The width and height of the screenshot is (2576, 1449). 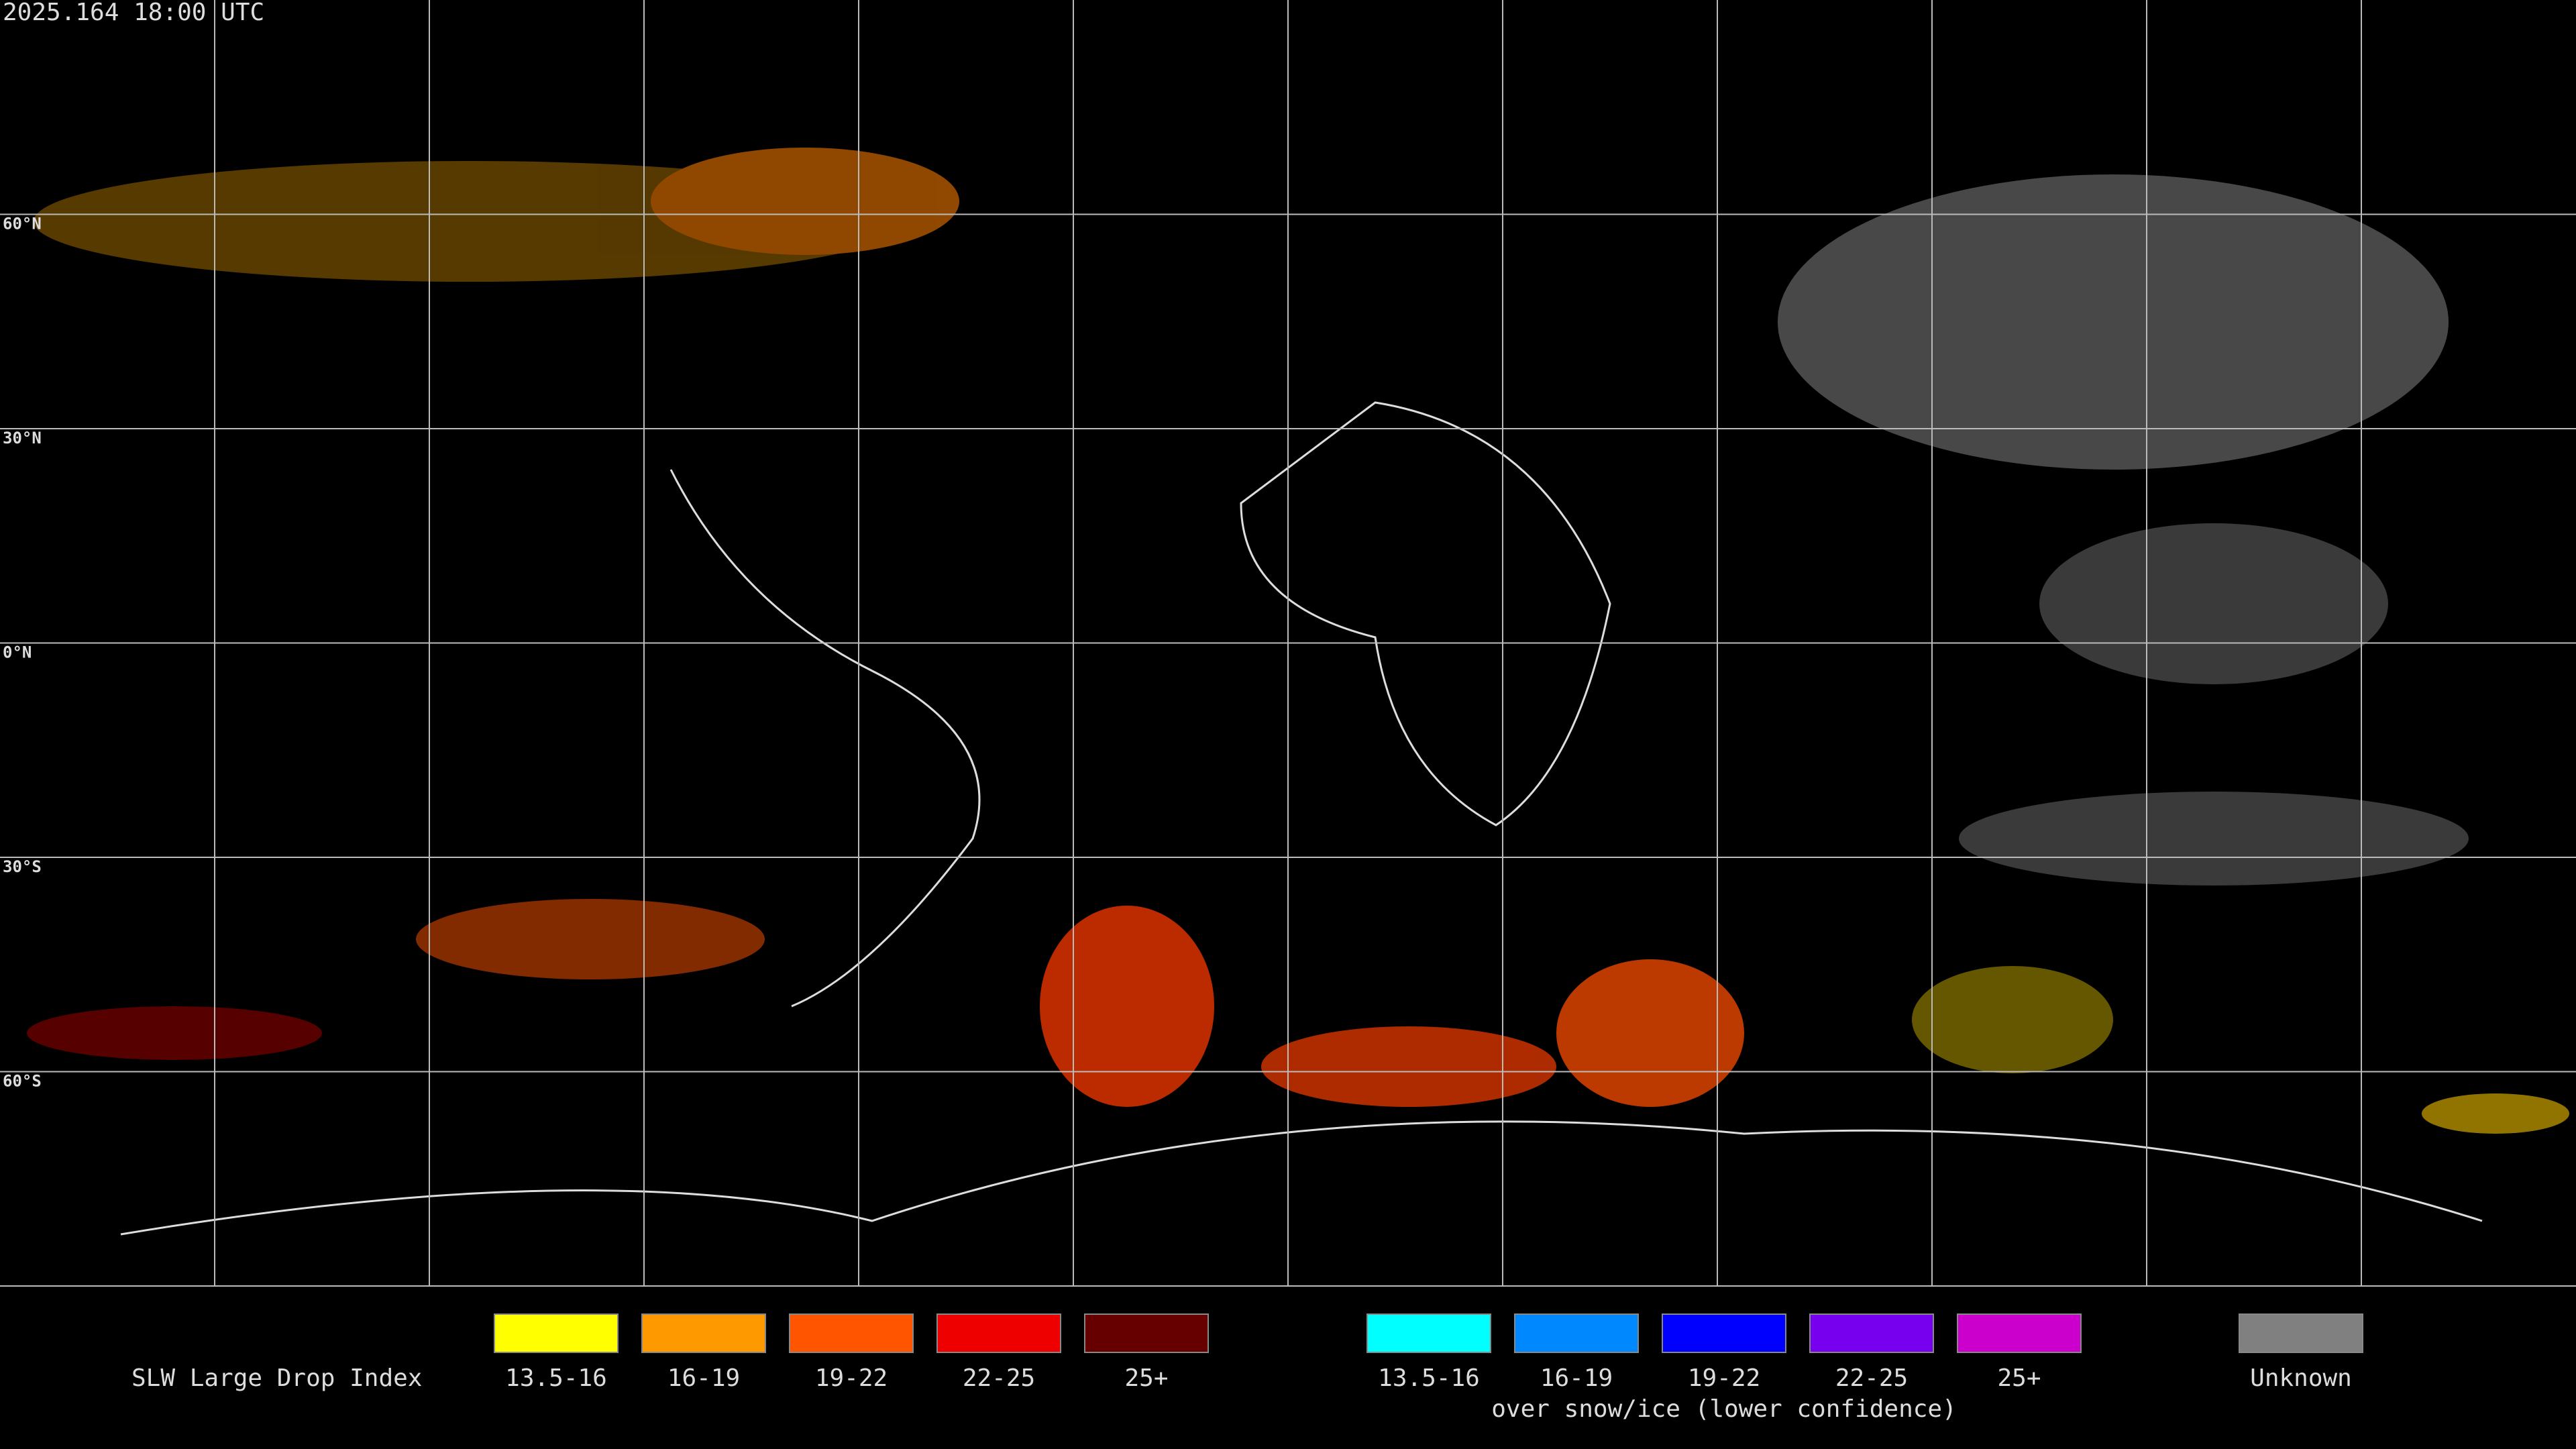 What do you see at coordinates (22, 1081) in the screenshot?
I see `latitude-label: 60°S` at bounding box center [22, 1081].